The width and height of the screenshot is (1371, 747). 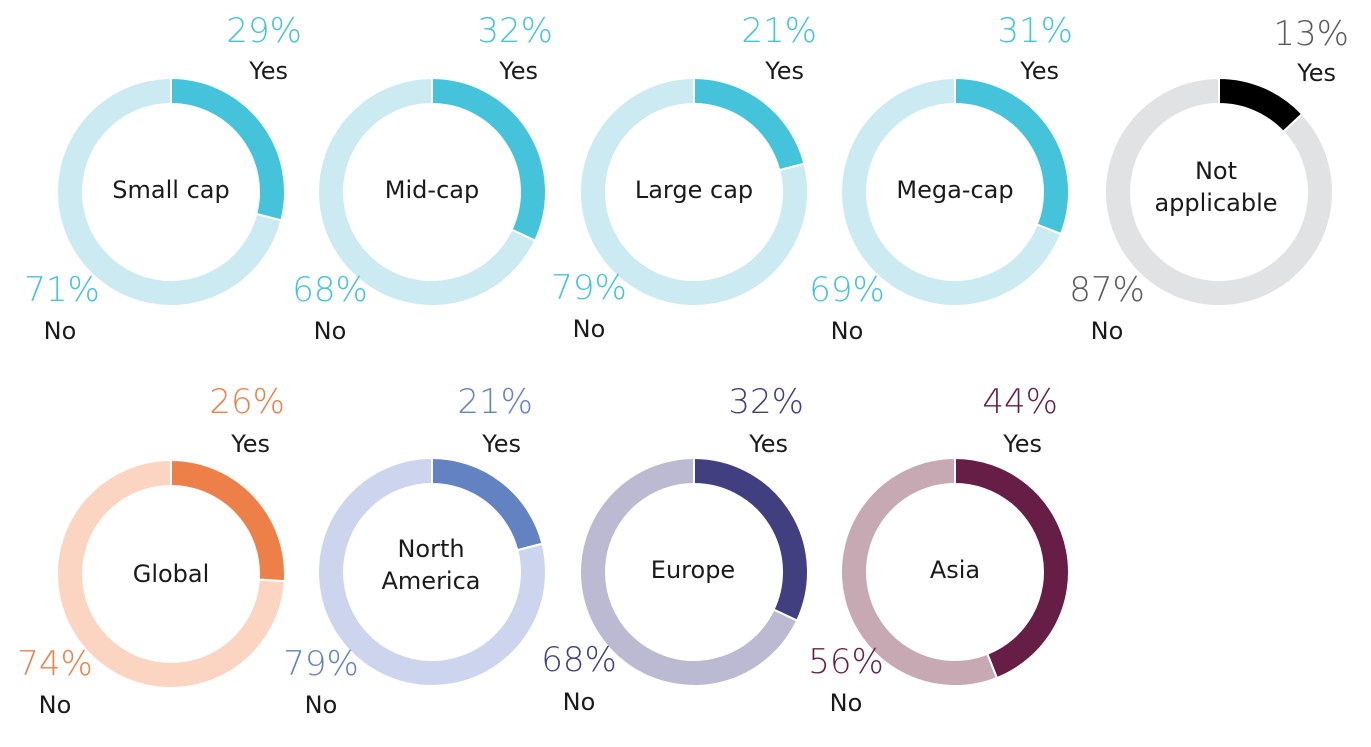 I want to click on donut-center-title: Mega-cap, so click(x=954, y=190).